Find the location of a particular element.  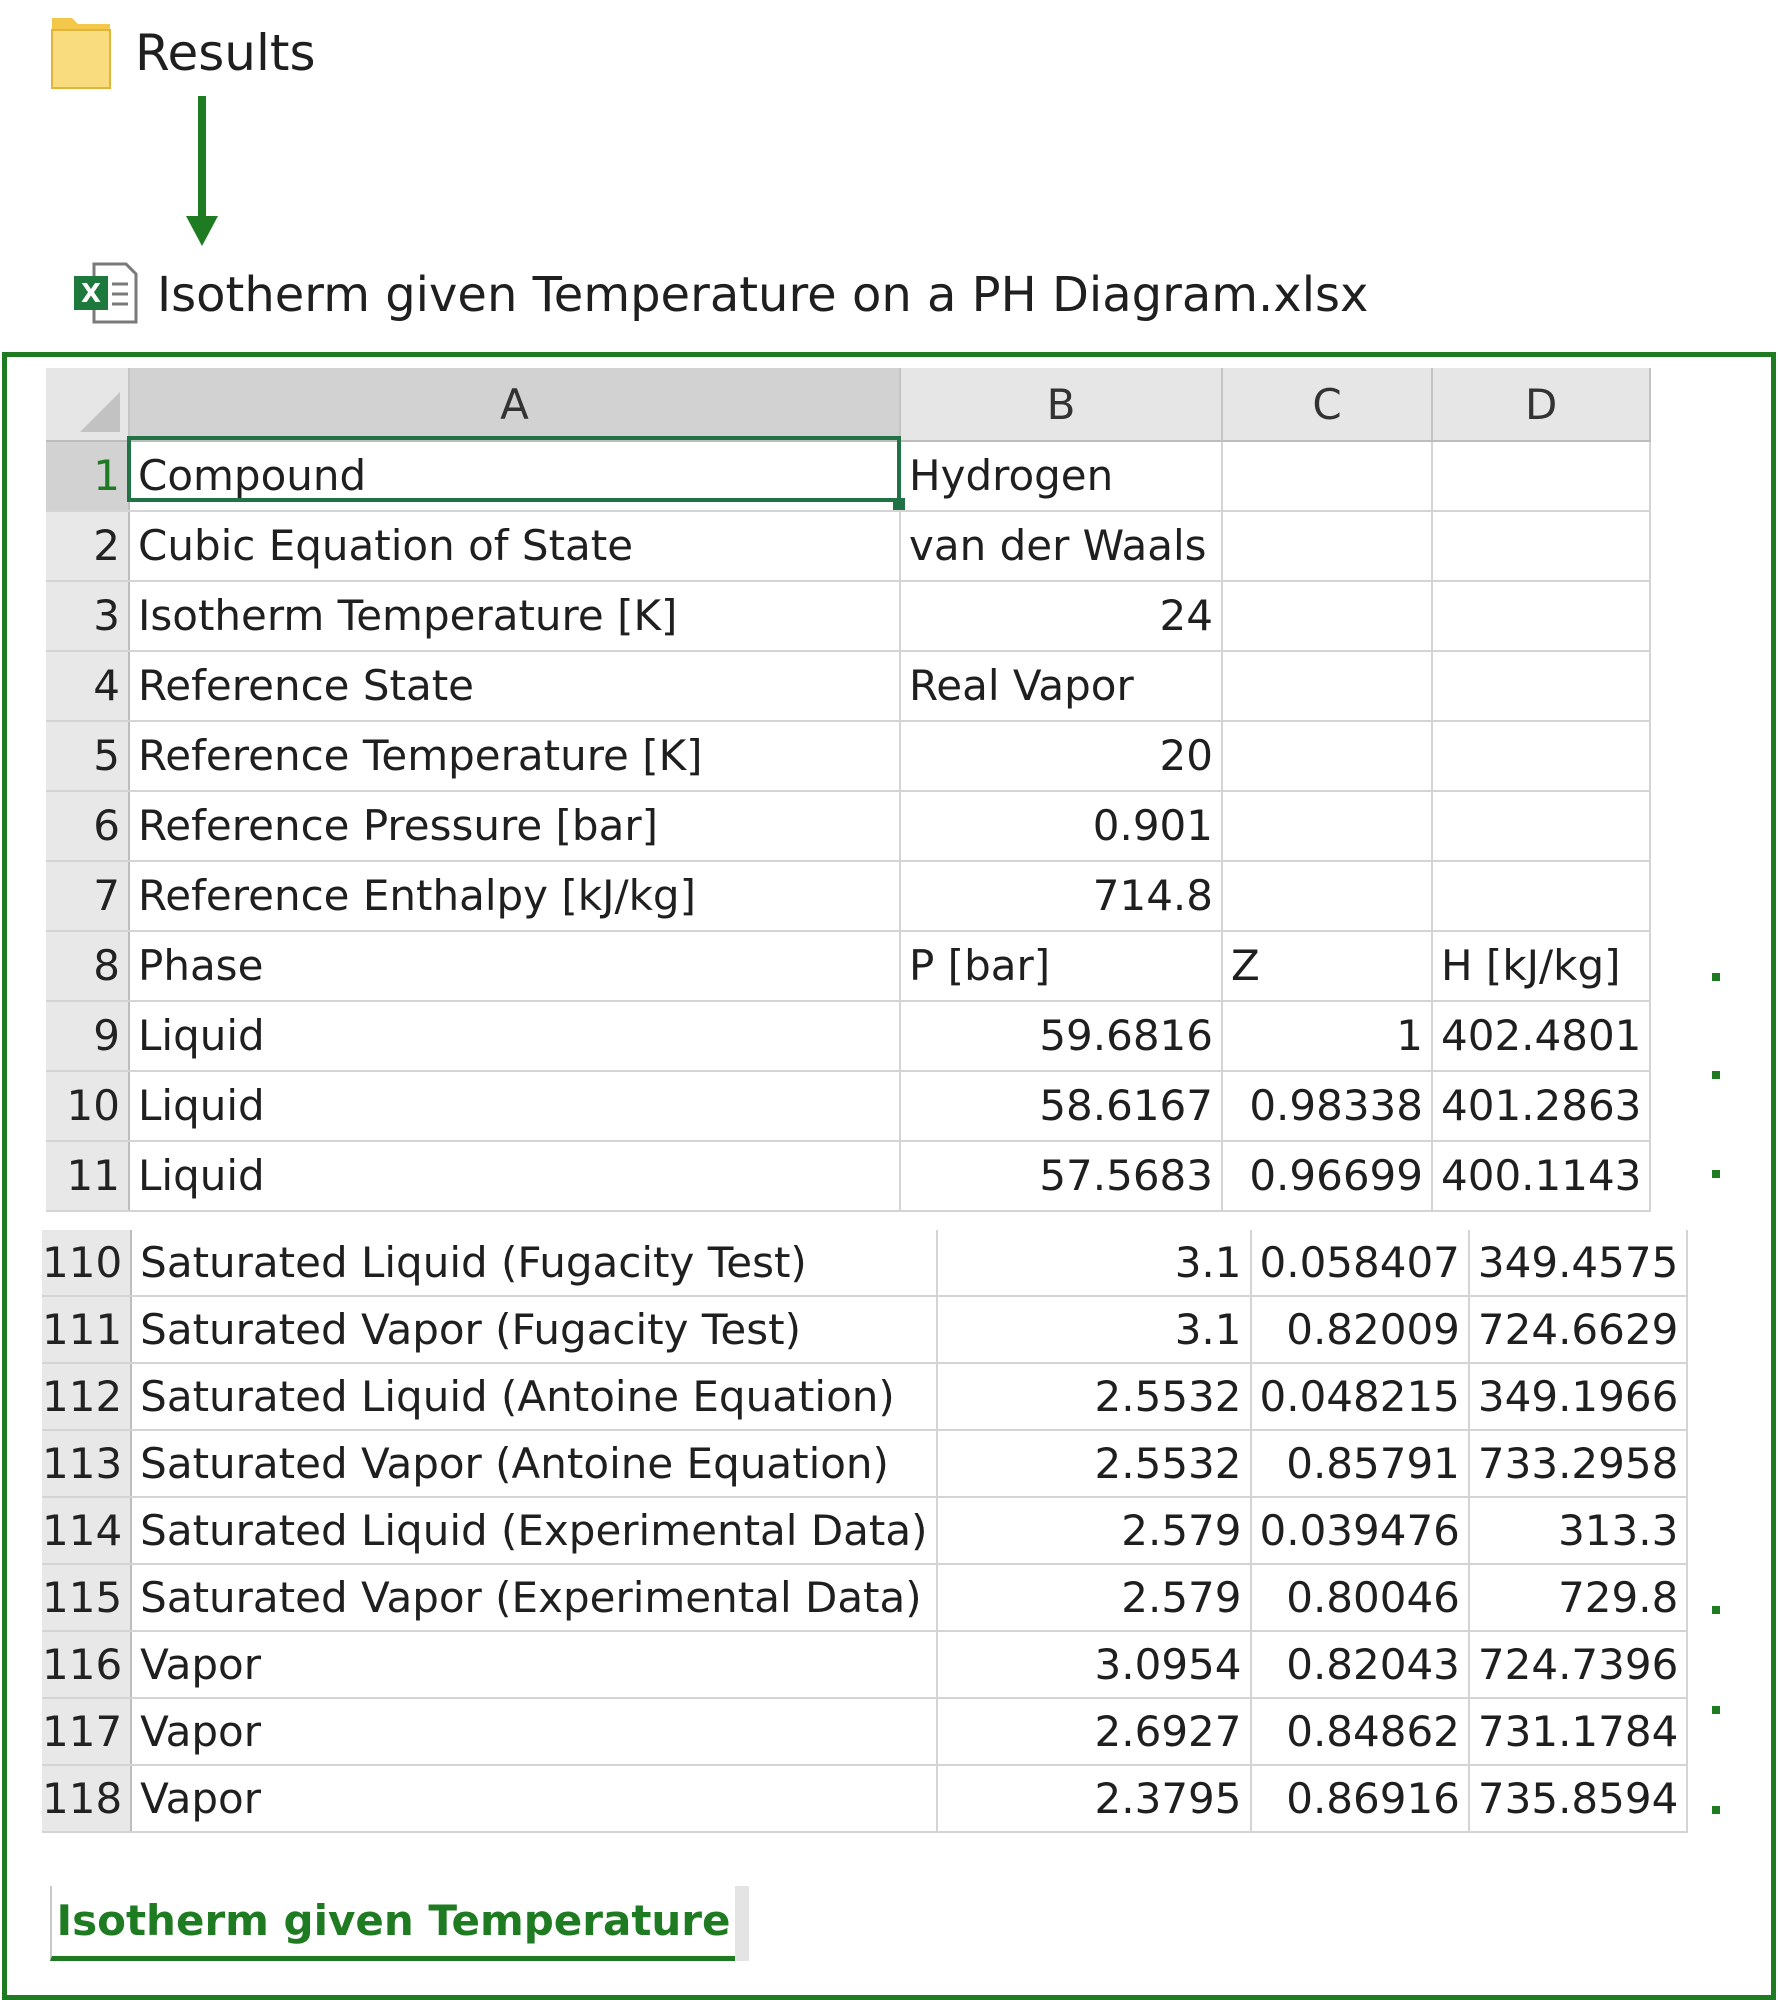

cell-c: 0.82009 is located at coordinates (1360, 1330).